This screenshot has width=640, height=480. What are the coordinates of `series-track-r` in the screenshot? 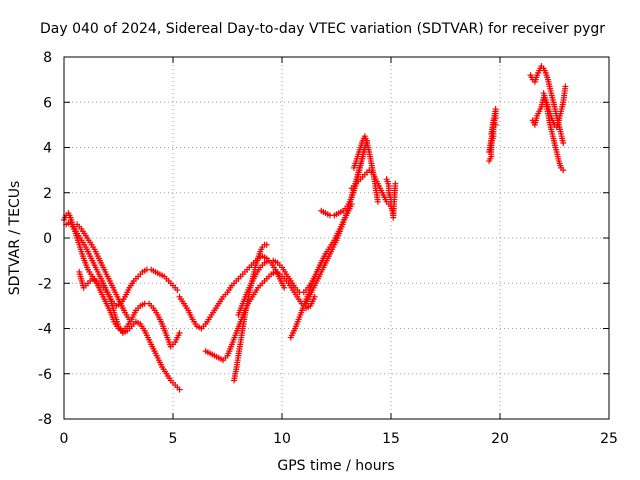 It's located at (554, 107).